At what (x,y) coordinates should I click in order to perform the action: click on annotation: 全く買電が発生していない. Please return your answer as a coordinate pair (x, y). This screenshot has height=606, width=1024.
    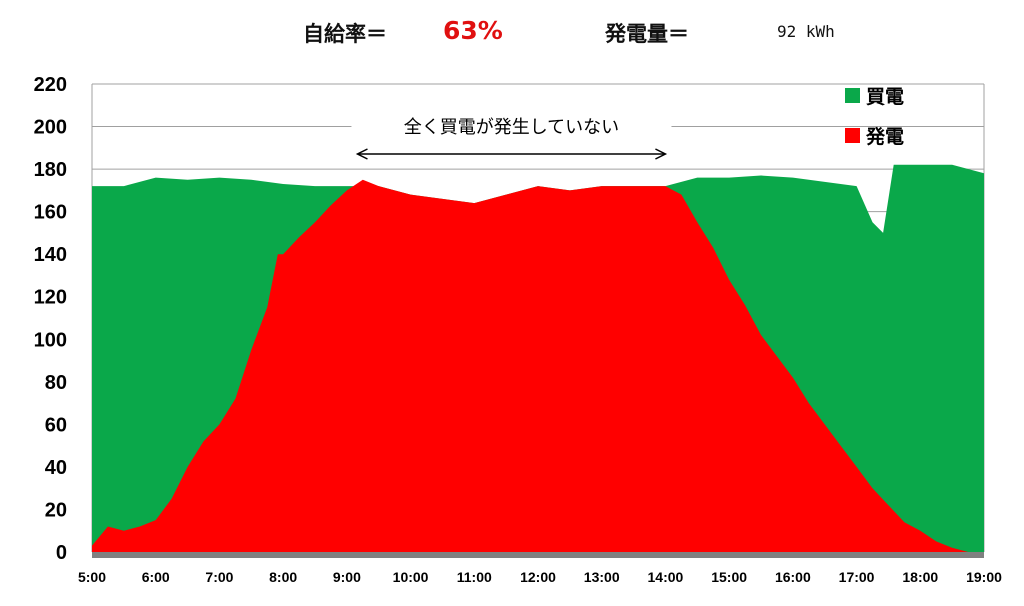
    Looking at the image, I should click on (511, 136).